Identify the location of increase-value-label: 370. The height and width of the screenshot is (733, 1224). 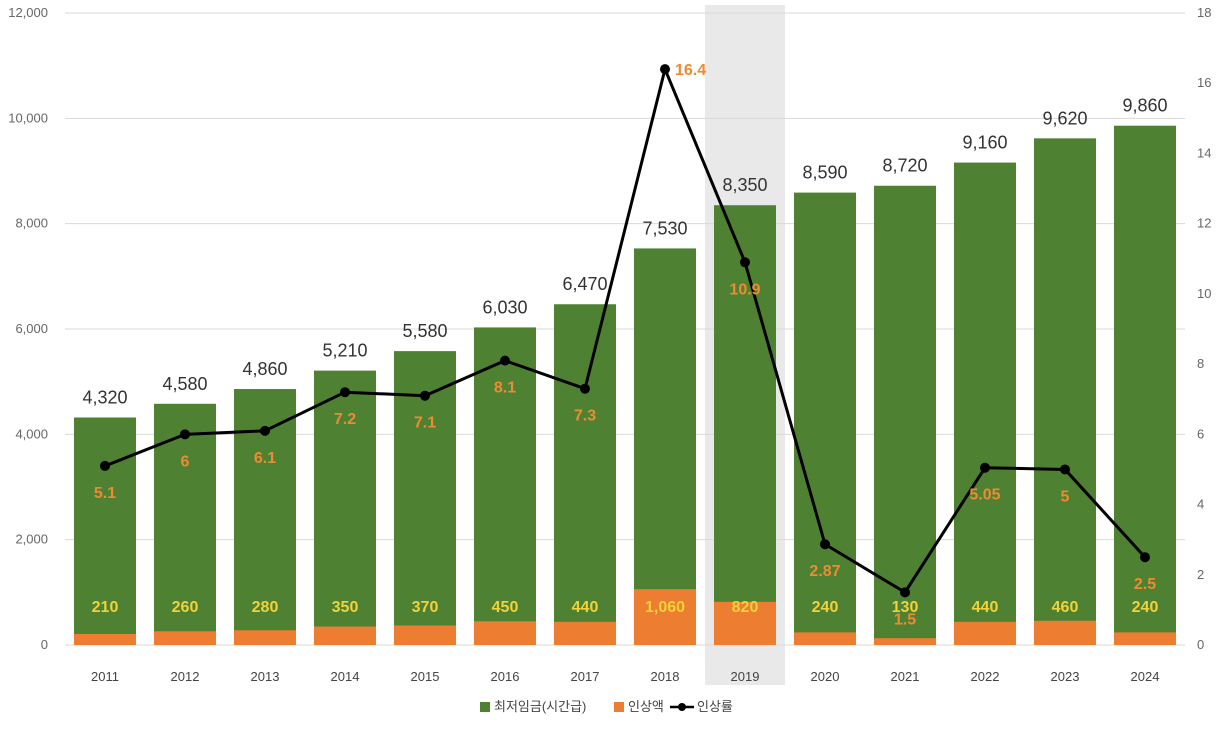
(425, 607).